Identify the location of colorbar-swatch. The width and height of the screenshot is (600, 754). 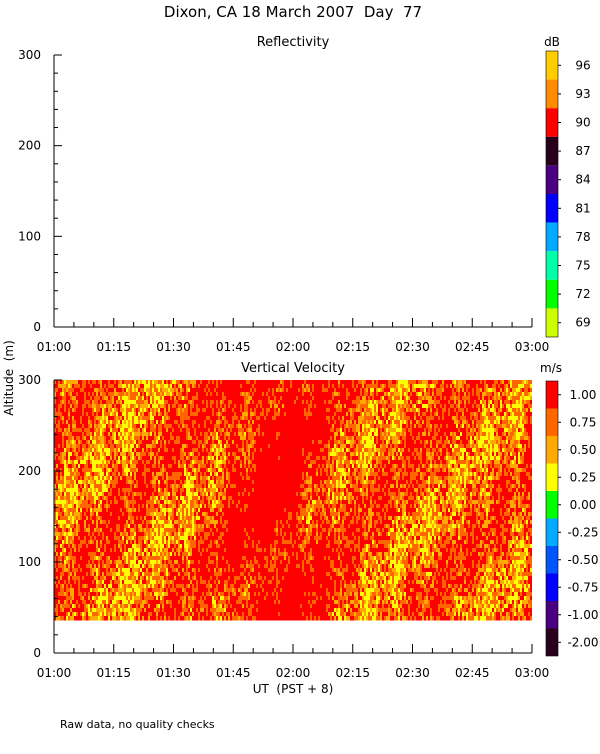
(552, 265).